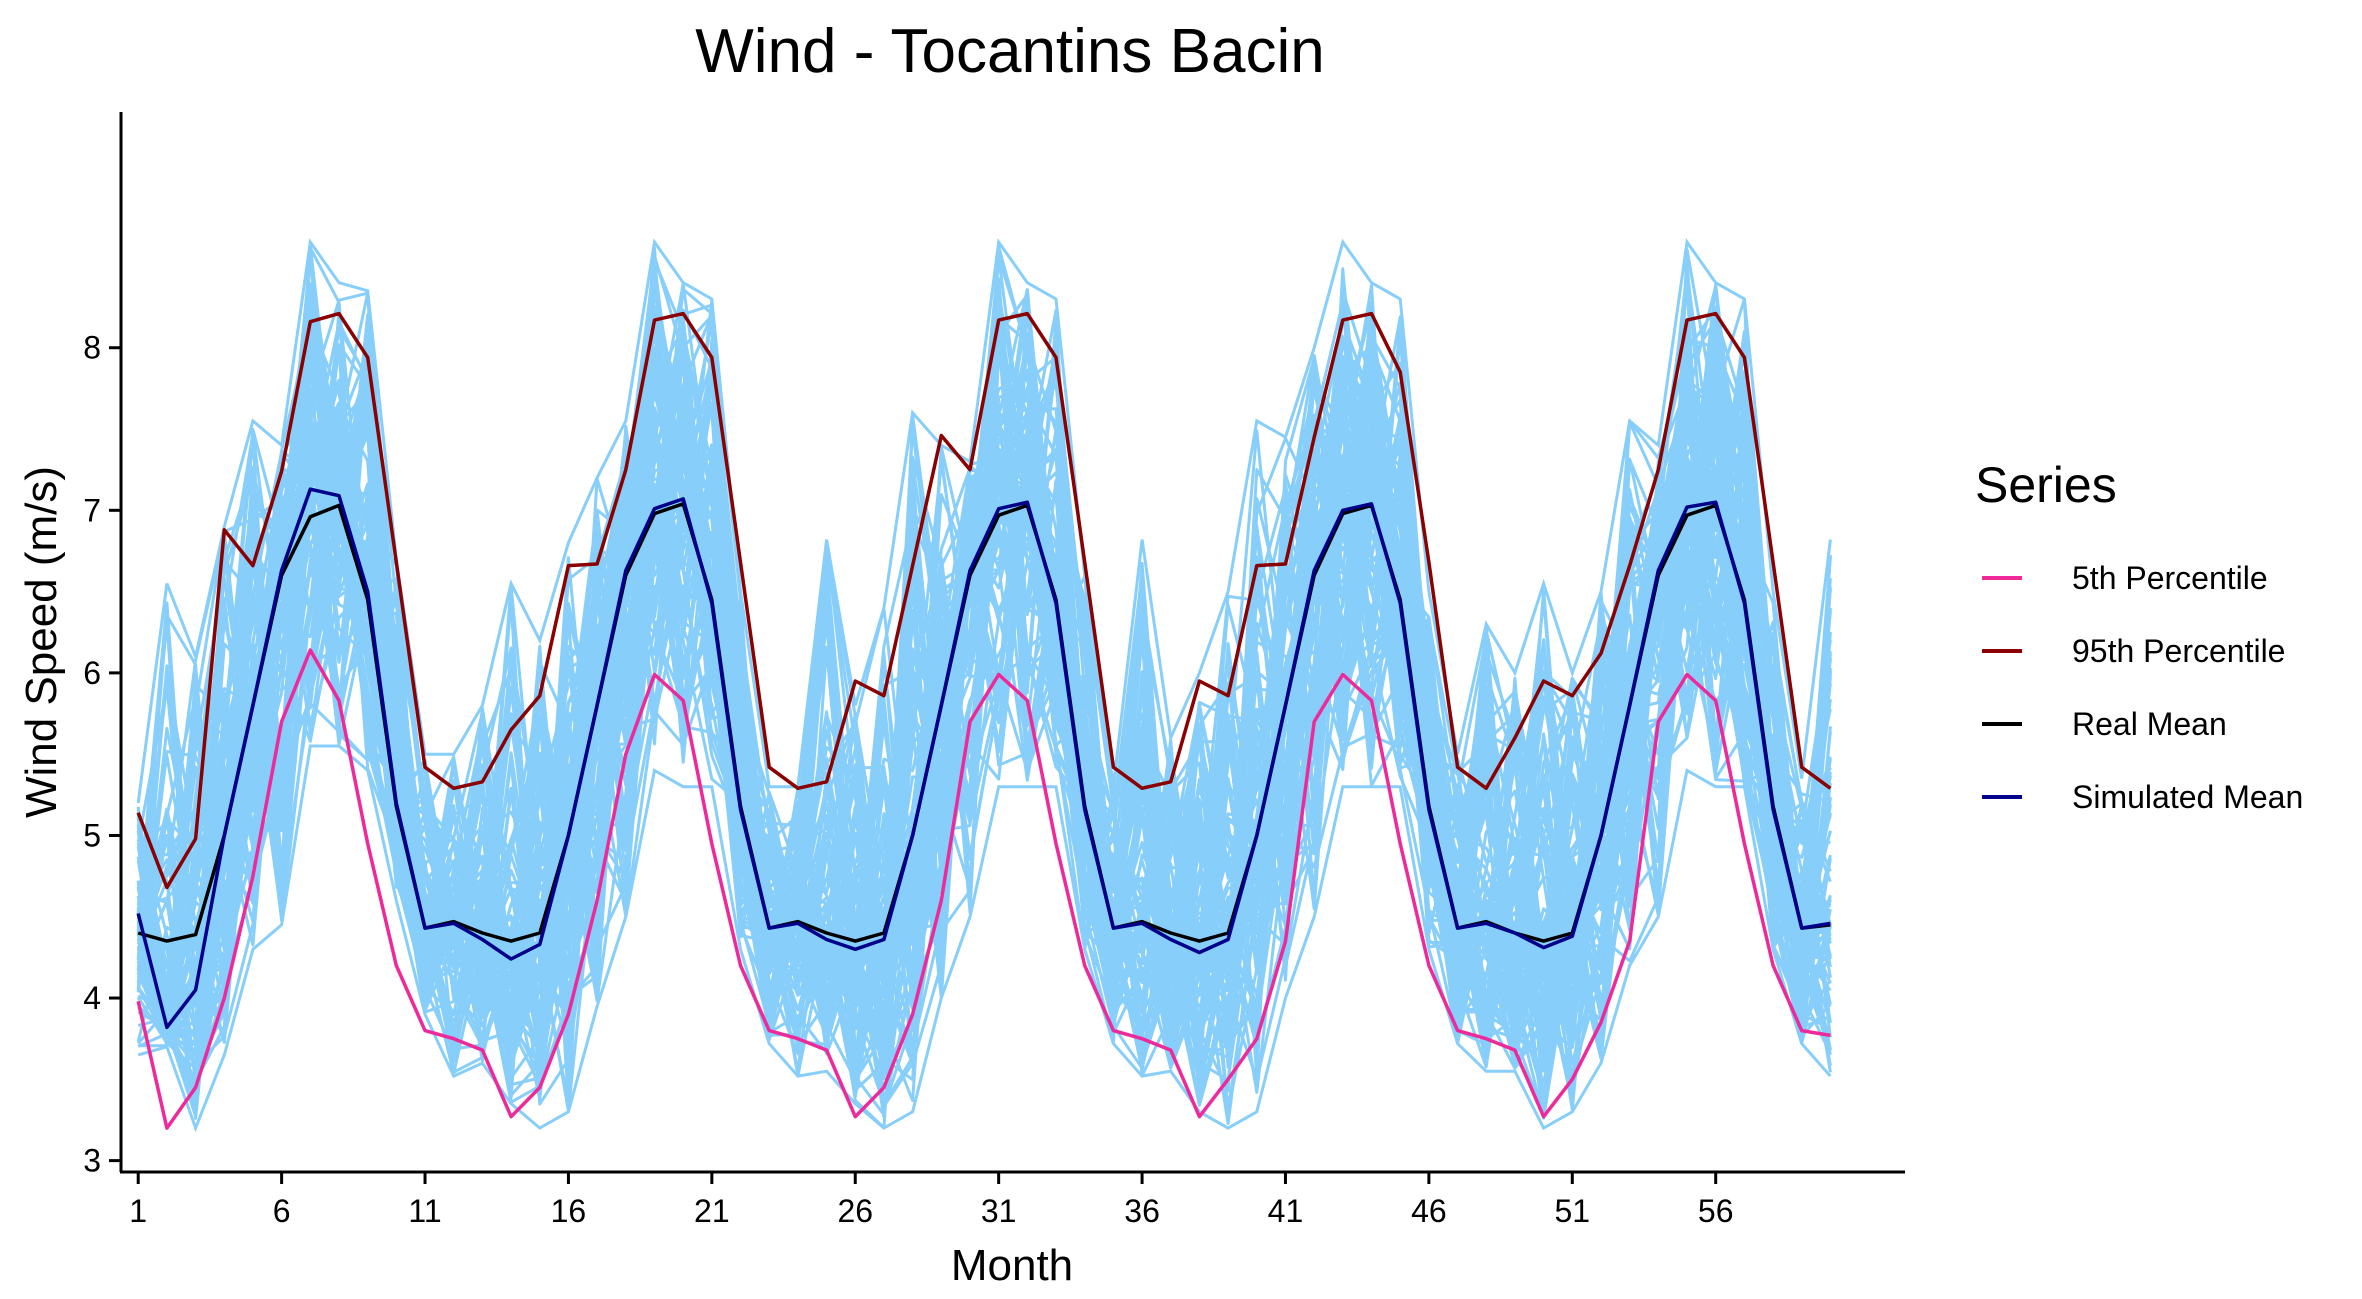 This screenshot has width=2362, height=1299. I want to click on x-axis-title: Month, so click(1012, 1265).